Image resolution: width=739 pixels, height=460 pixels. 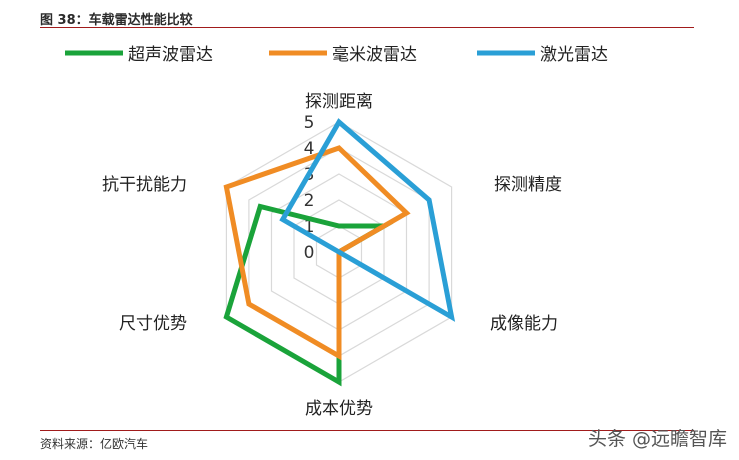 I want to click on axis-label: 尺寸优势, so click(x=153, y=324).